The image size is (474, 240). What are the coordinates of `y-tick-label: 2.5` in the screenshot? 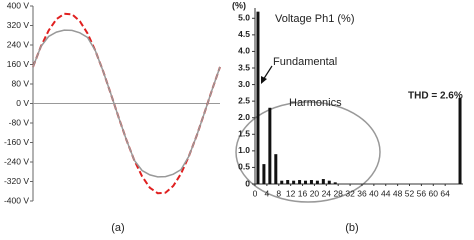 It's located at (244, 100).